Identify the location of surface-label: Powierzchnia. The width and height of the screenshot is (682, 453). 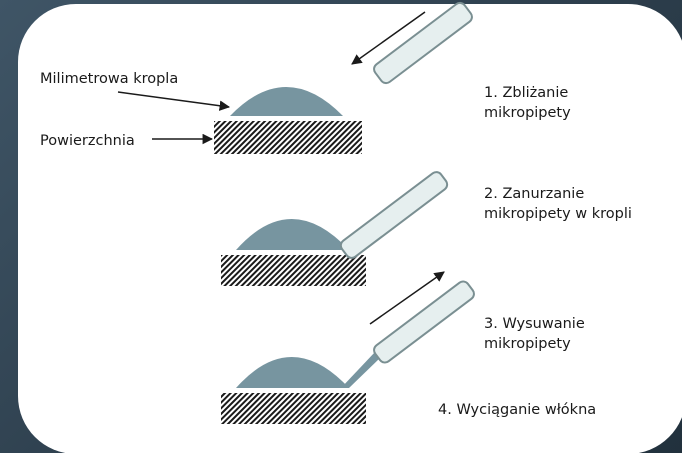
(87, 141).